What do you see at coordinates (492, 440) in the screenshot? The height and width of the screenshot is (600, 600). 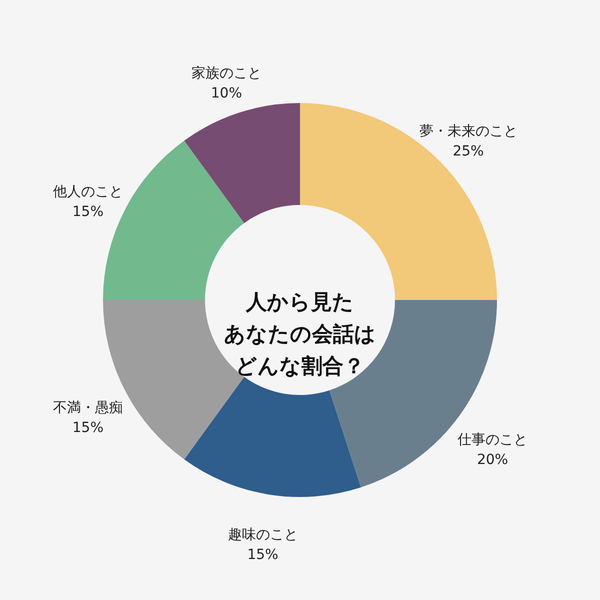 I see `slice-label: 仕事のこと` at bounding box center [492, 440].